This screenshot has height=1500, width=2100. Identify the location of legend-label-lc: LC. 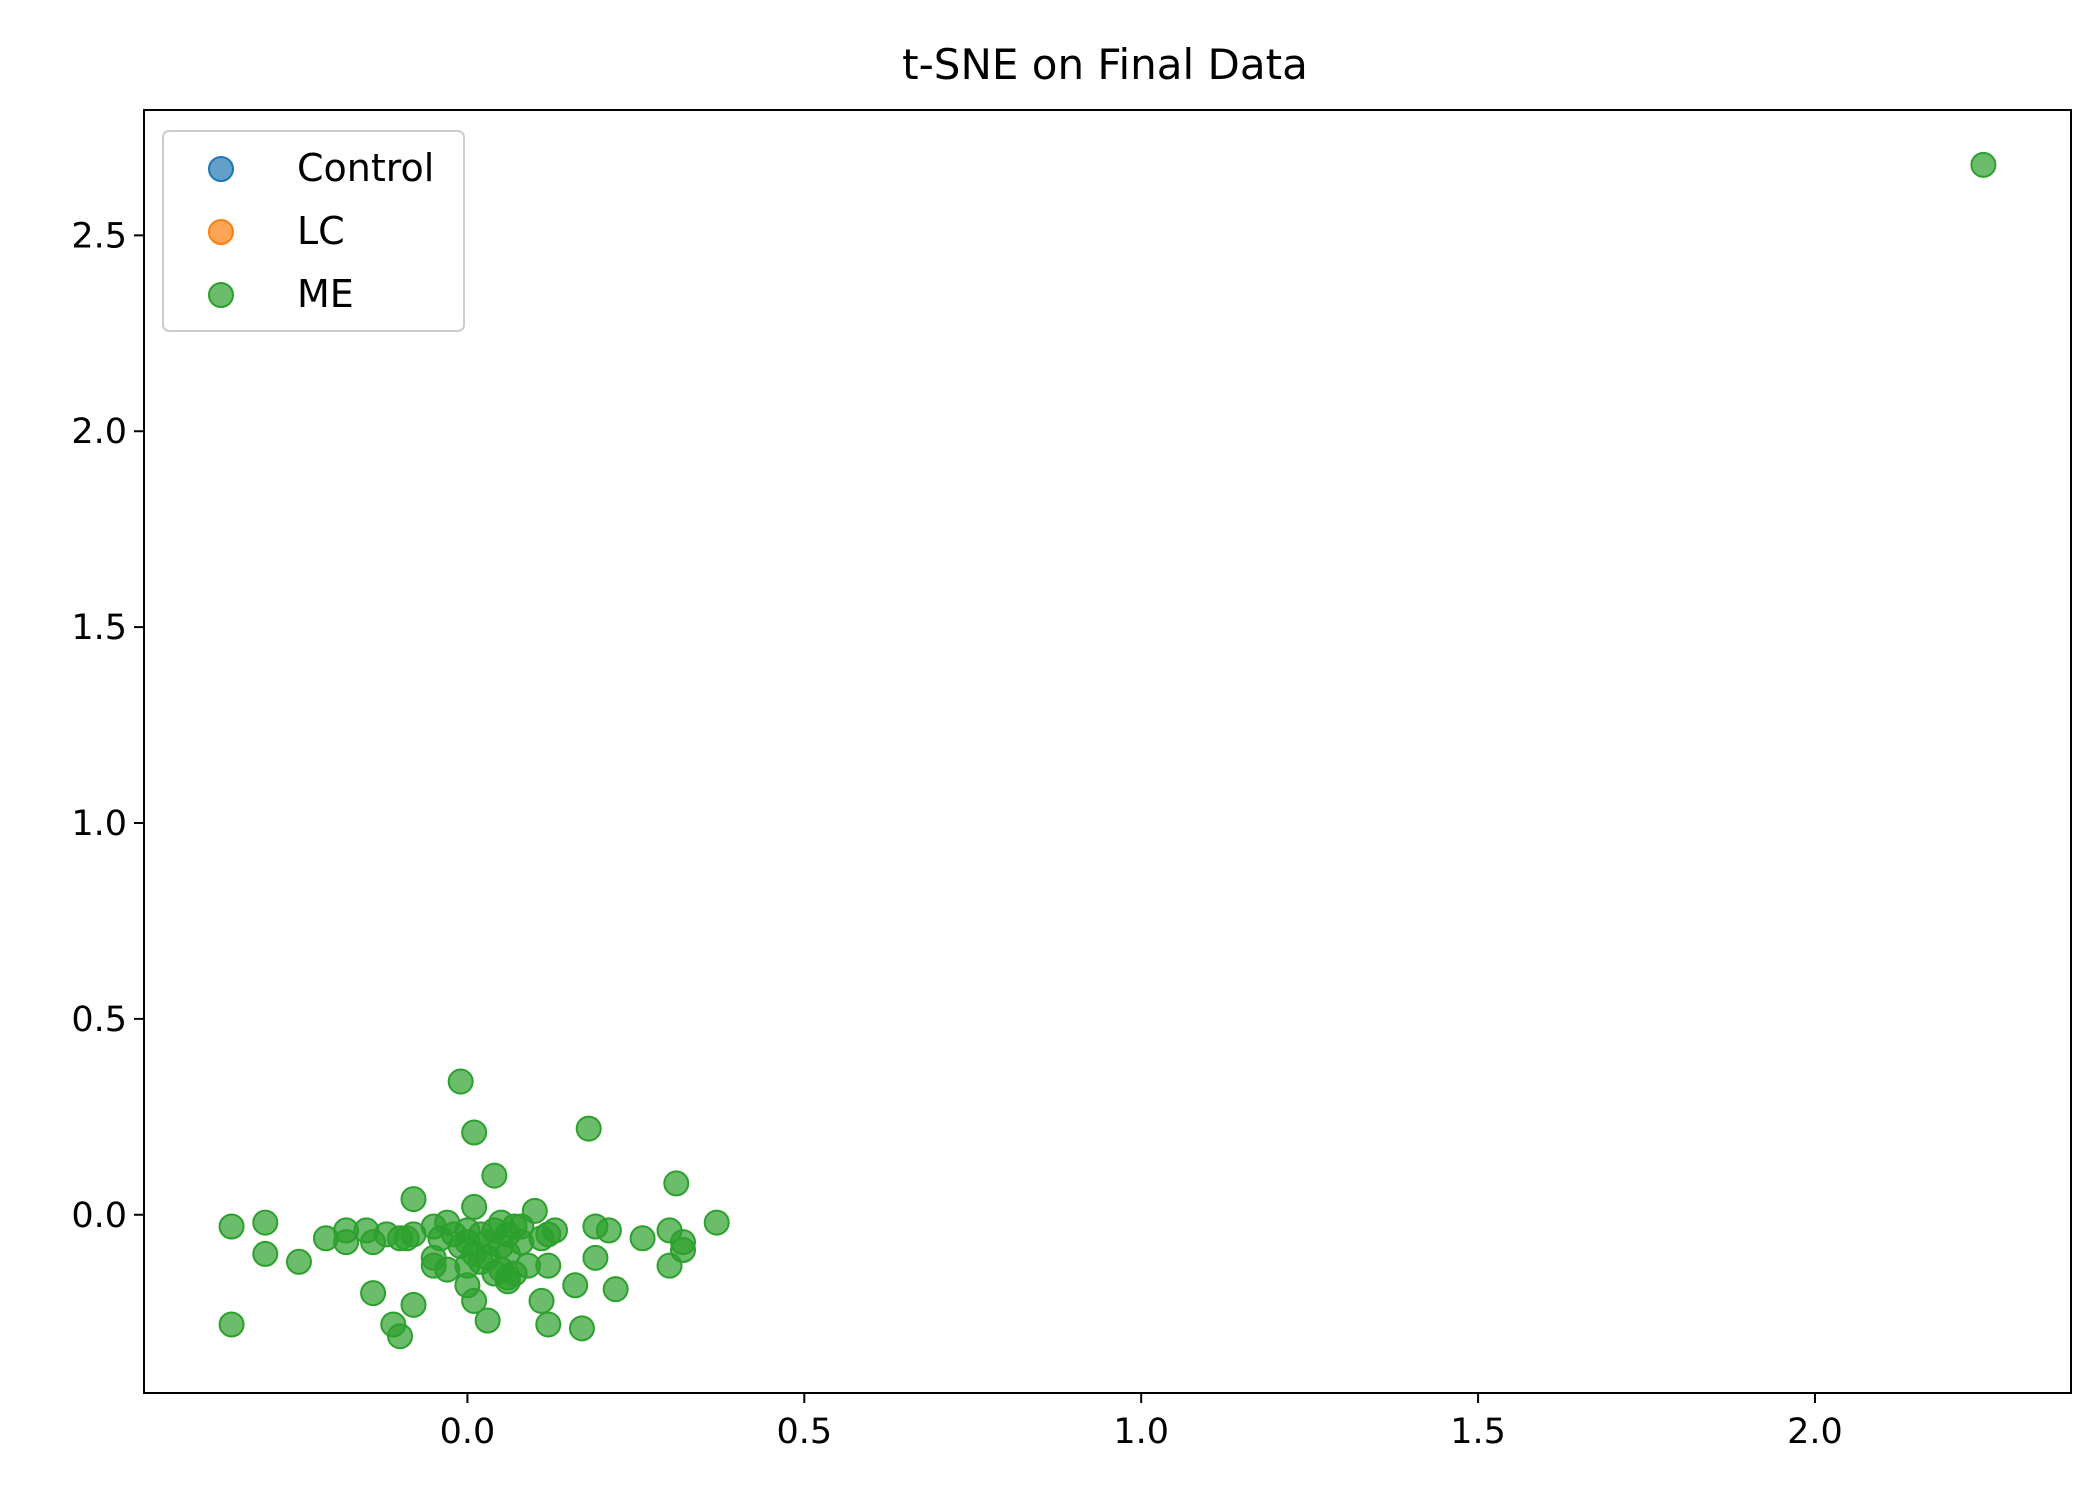
(321, 231).